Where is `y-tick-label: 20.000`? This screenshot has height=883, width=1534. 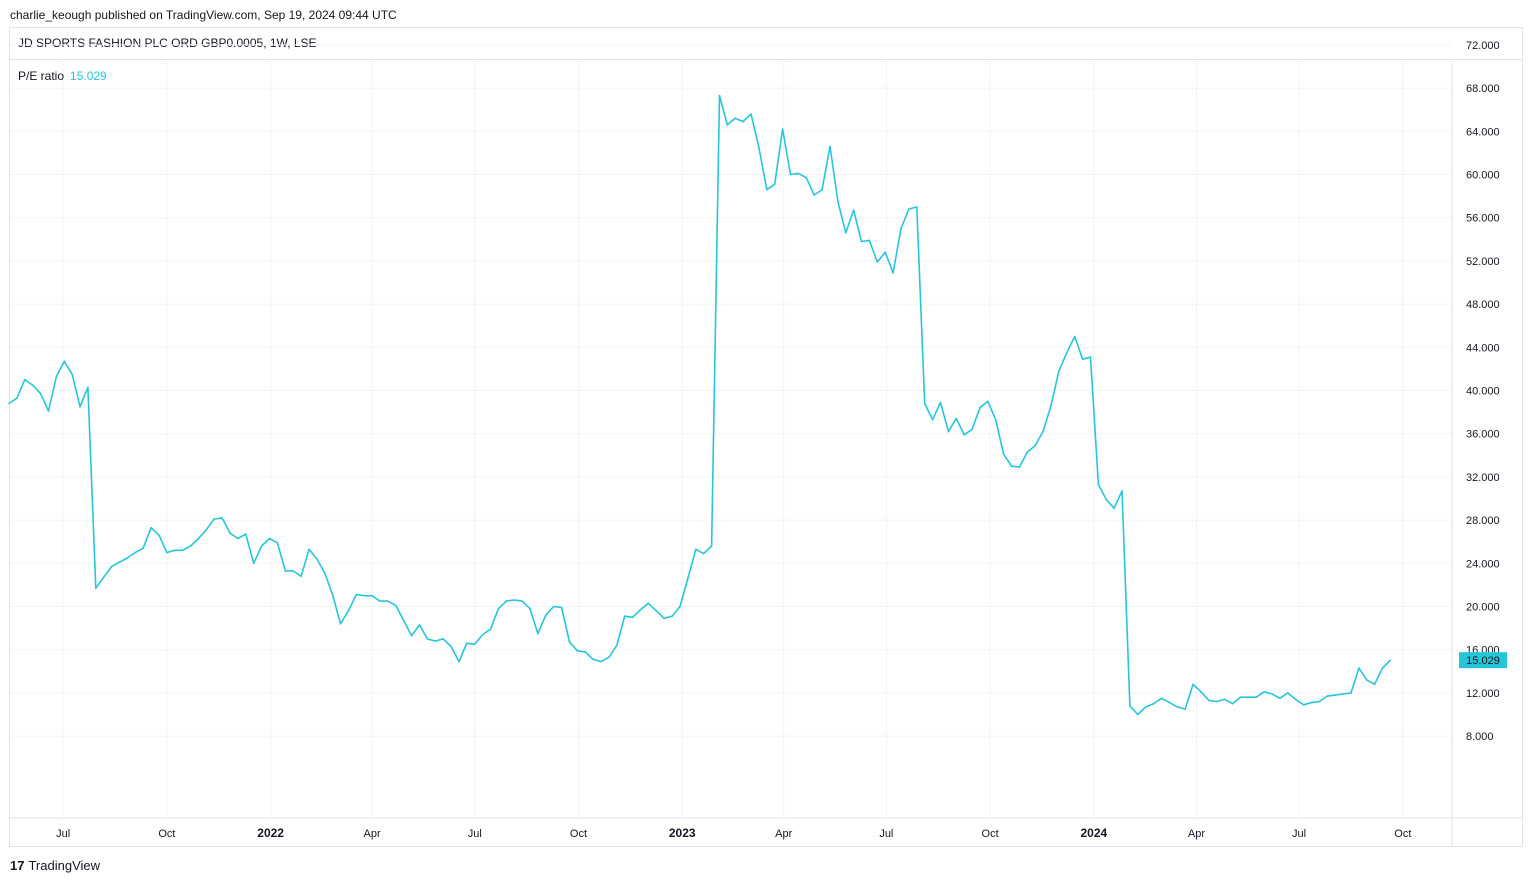 y-tick-label: 20.000 is located at coordinates (1483, 608).